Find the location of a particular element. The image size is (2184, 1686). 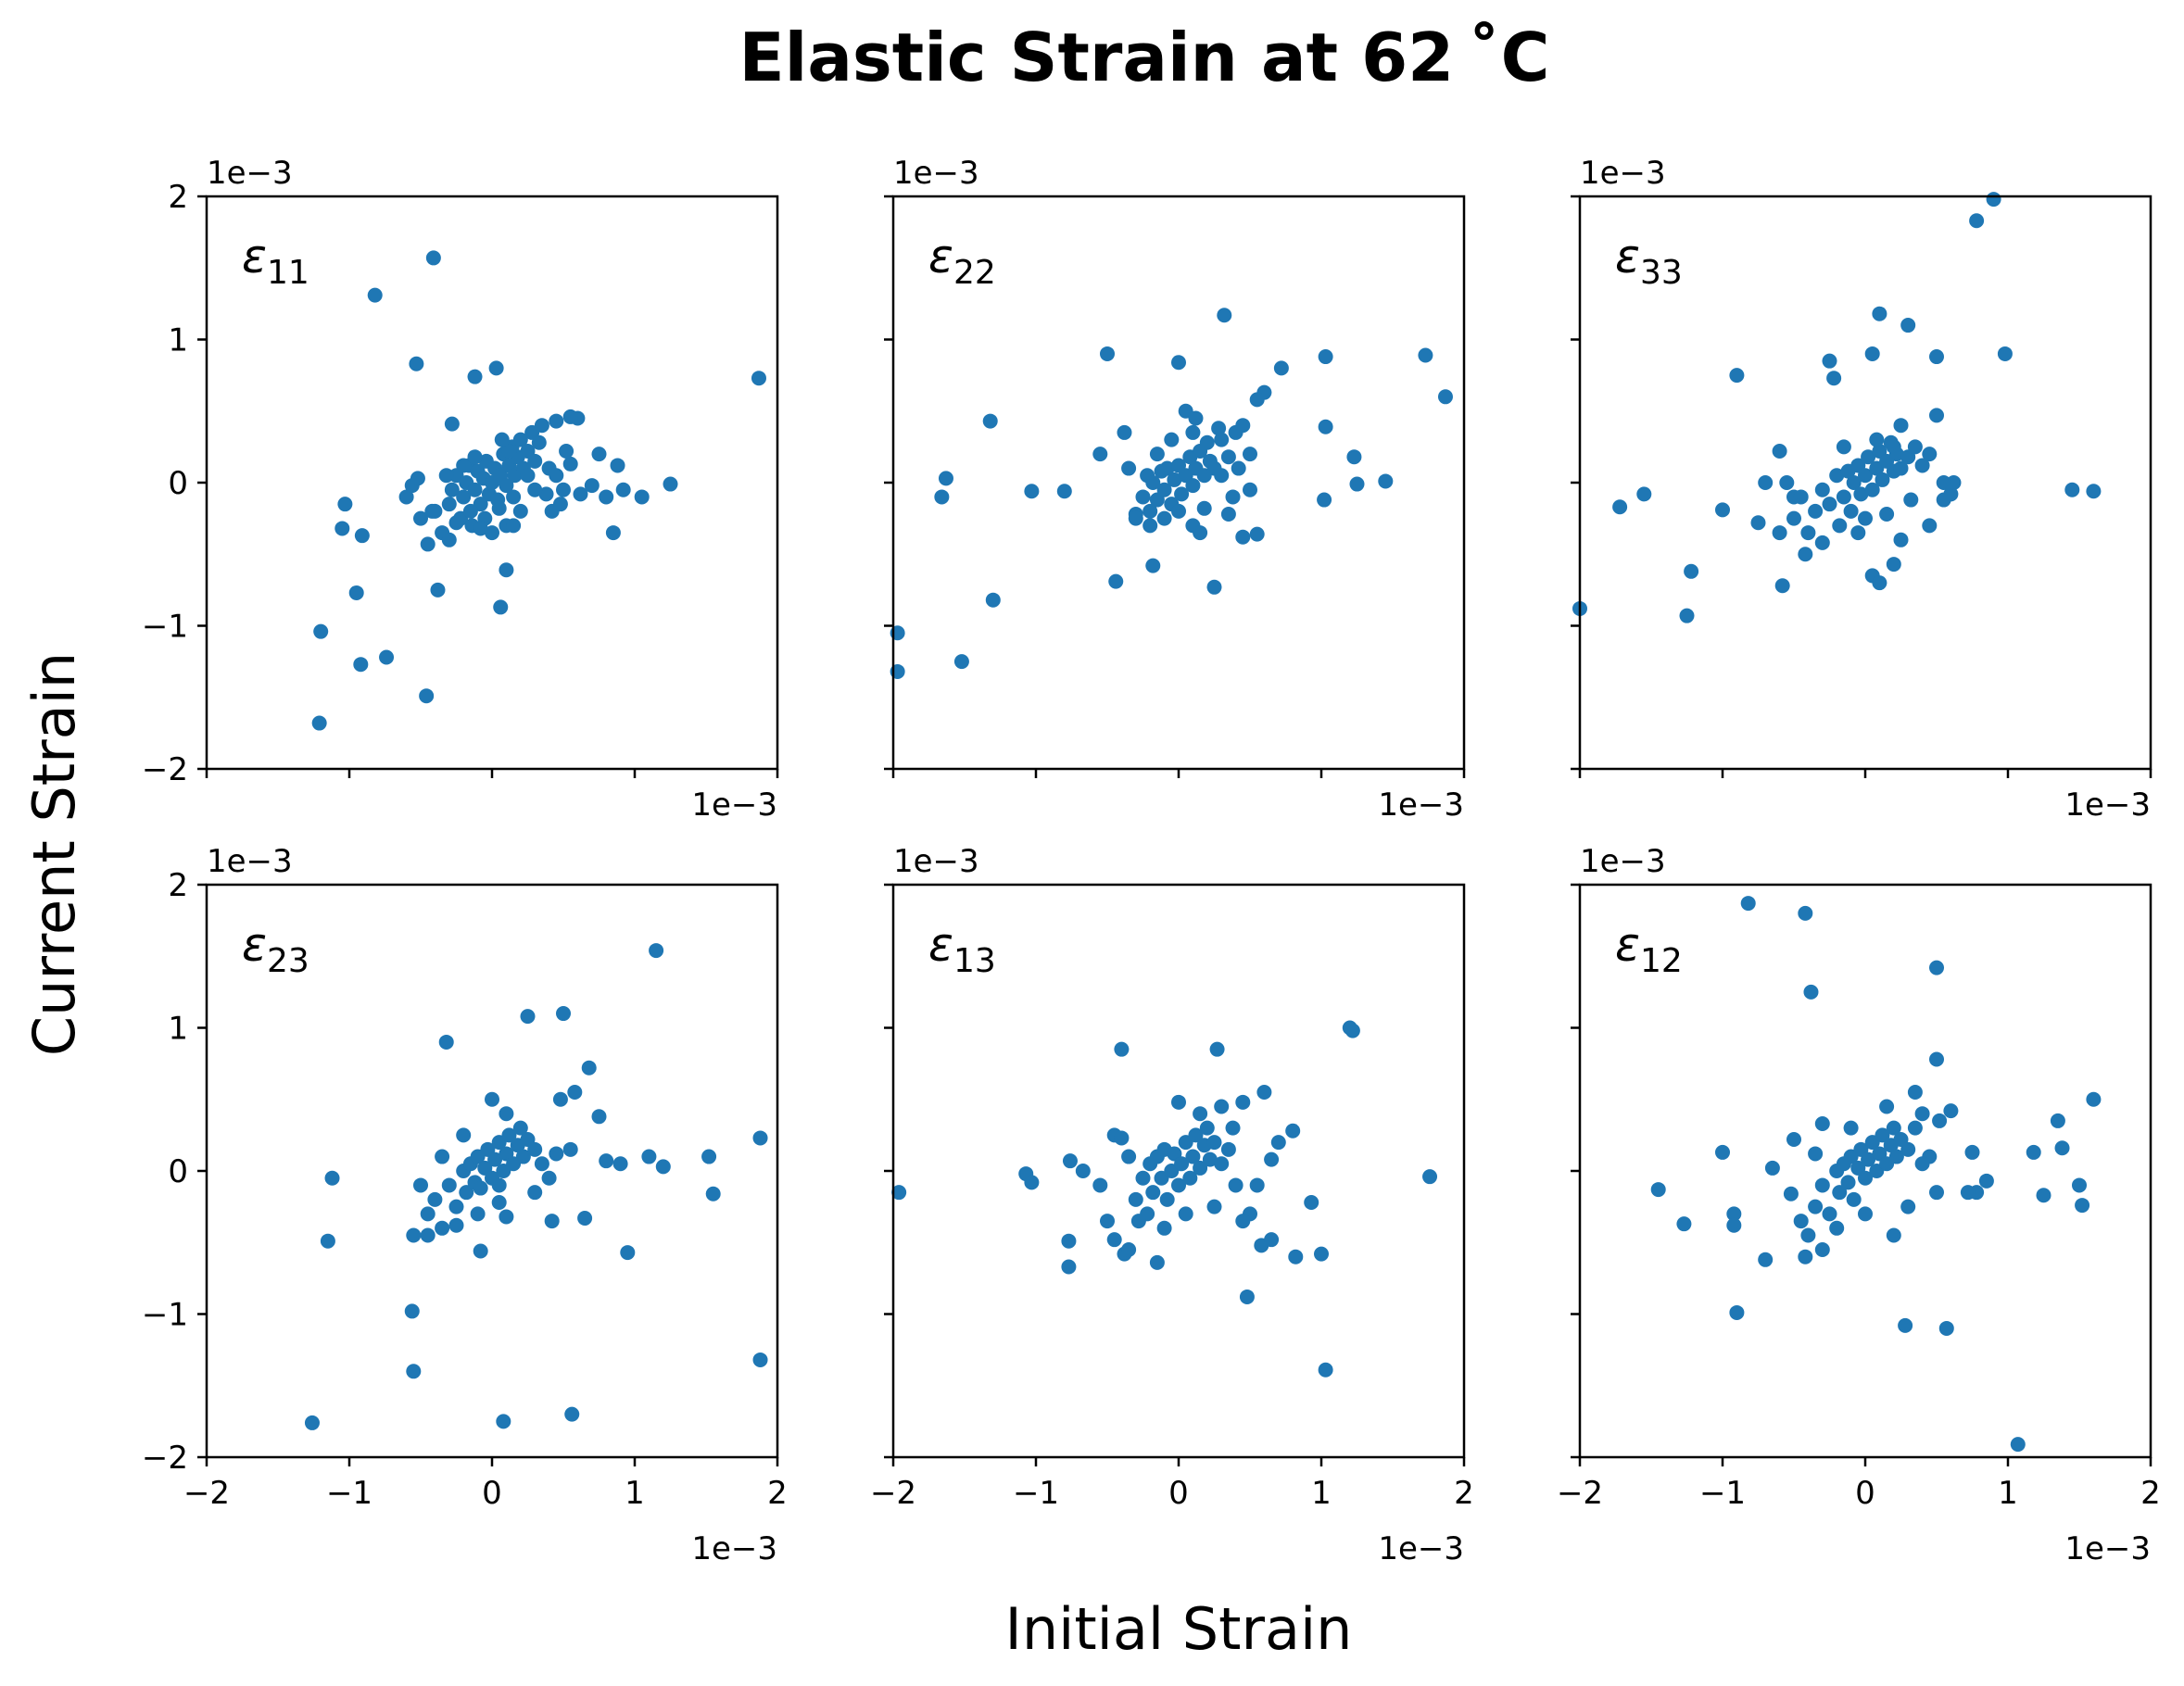

x-tick-label: 2 is located at coordinates (2150, 1494).